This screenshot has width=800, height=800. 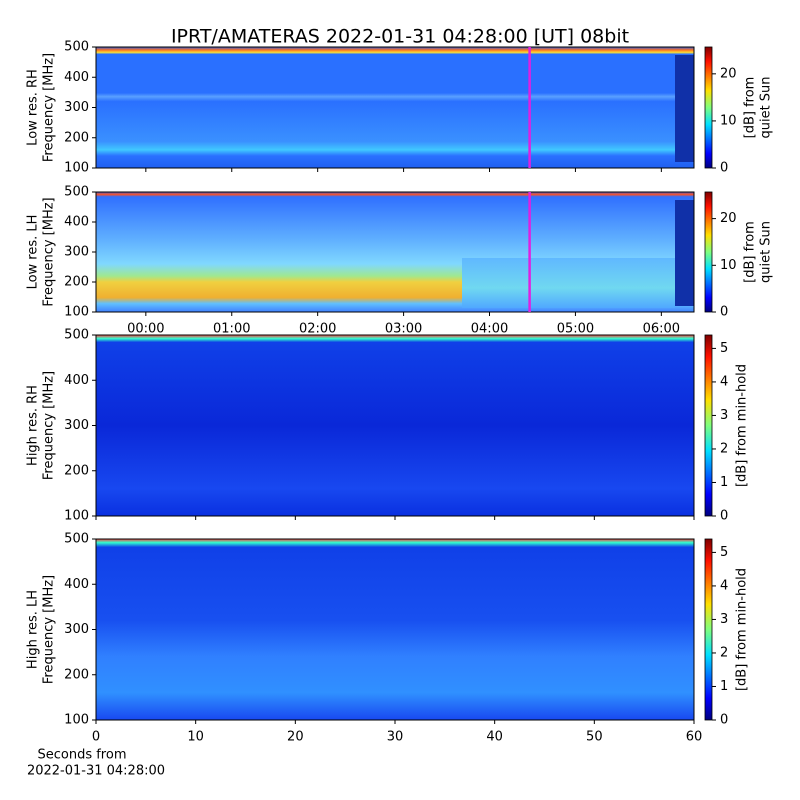 What do you see at coordinates (575, 329) in the screenshot?
I see `x-tick-label: 05:00` at bounding box center [575, 329].